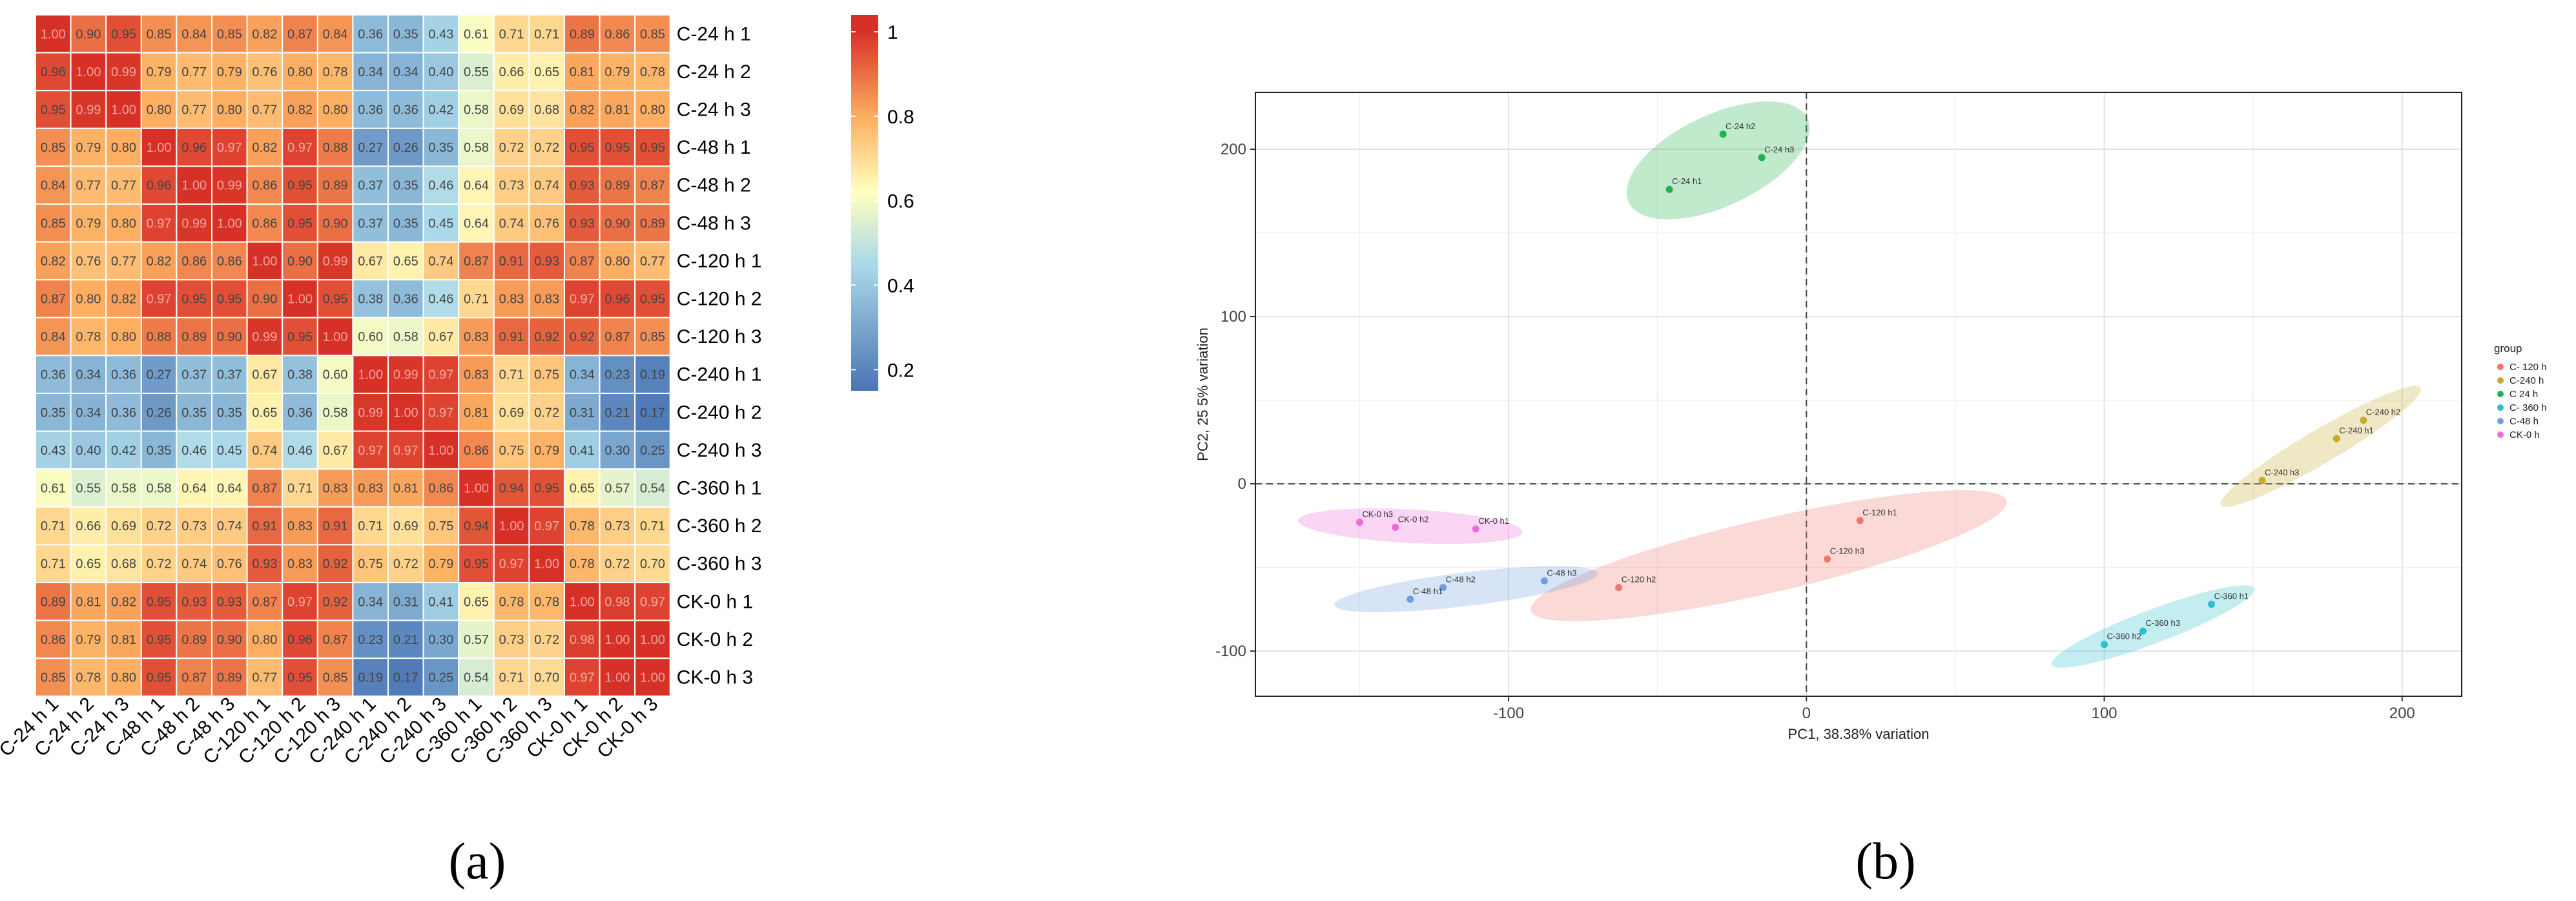 The width and height of the screenshot is (2576, 901). I want to click on heatmap-cell-value: 0.38, so click(370, 300).